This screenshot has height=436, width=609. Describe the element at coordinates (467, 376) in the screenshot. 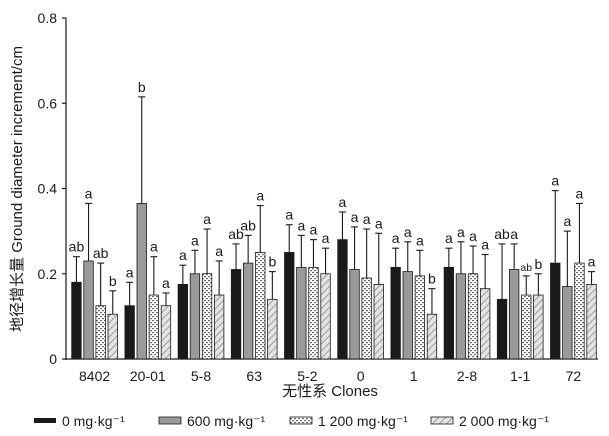

I see `x-tick-label: 2-8` at that location.